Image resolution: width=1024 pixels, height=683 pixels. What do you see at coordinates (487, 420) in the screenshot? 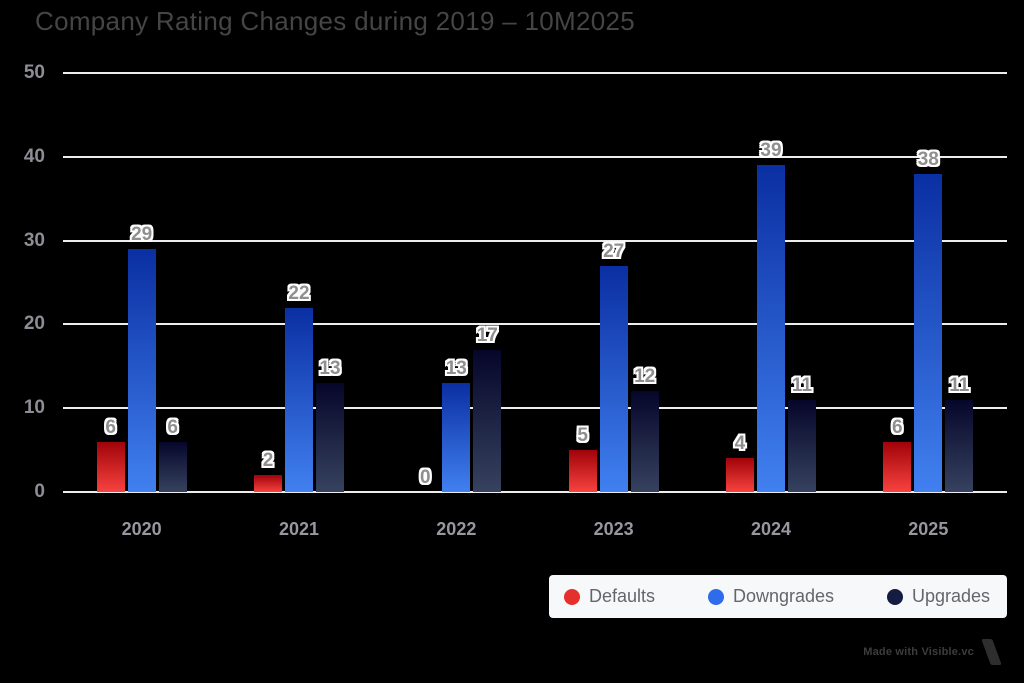
I see `bar-upgrades-2022` at bounding box center [487, 420].